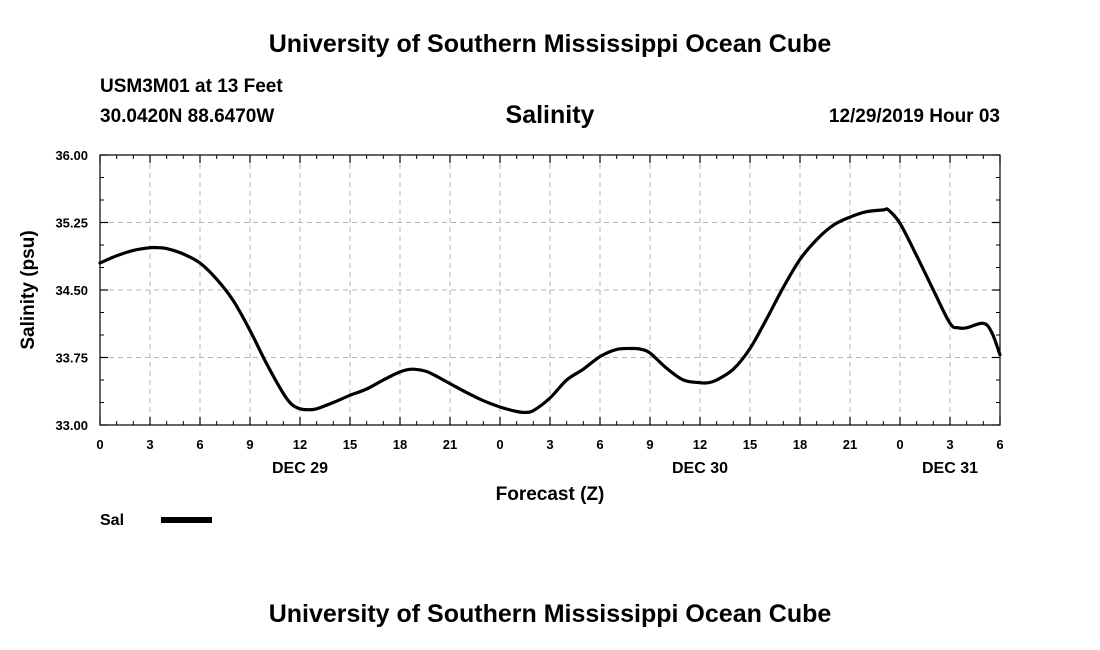 This screenshot has width=1100, height=650. What do you see at coordinates (71, 290) in the screenshot?
I see `y-tick-label: 34.50` at bounding box center [71, 290].